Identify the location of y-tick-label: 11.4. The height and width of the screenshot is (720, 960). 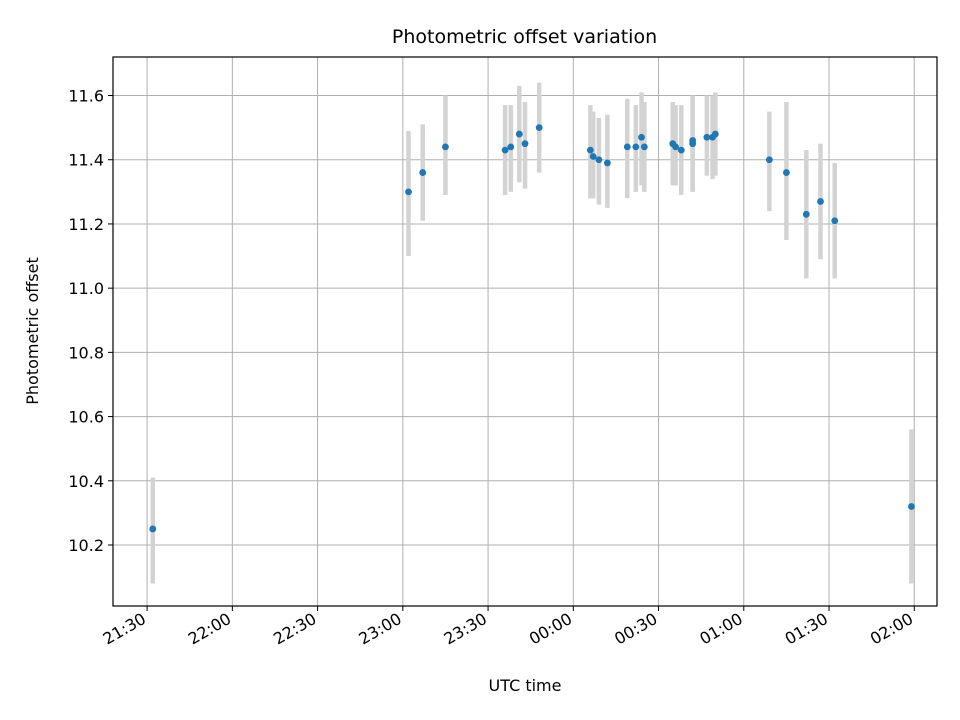
(86, 160).